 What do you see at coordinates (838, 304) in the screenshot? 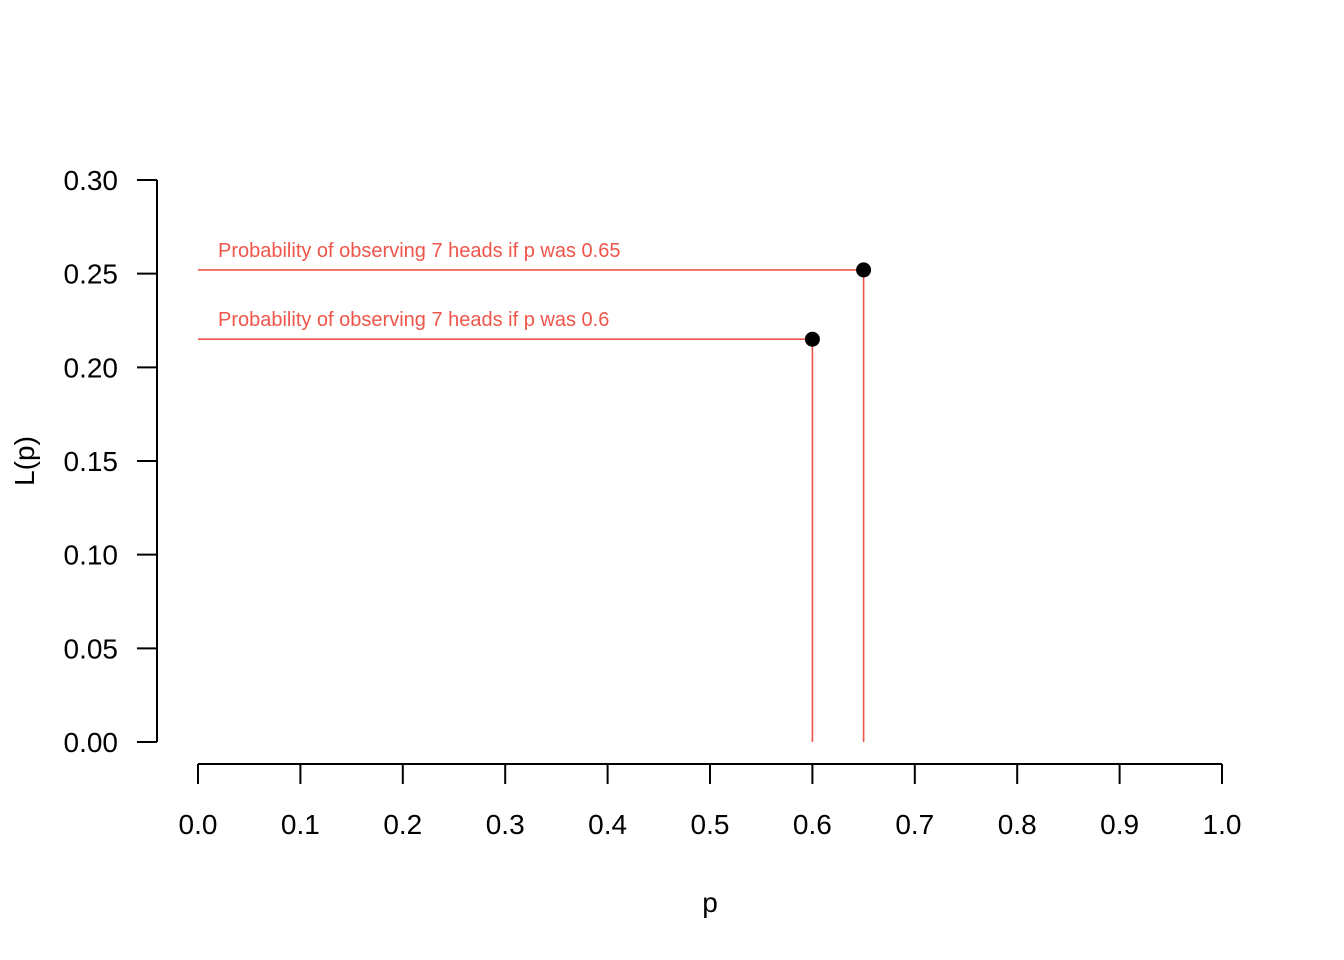
I see `data-points` at bounding box center [838, 304].